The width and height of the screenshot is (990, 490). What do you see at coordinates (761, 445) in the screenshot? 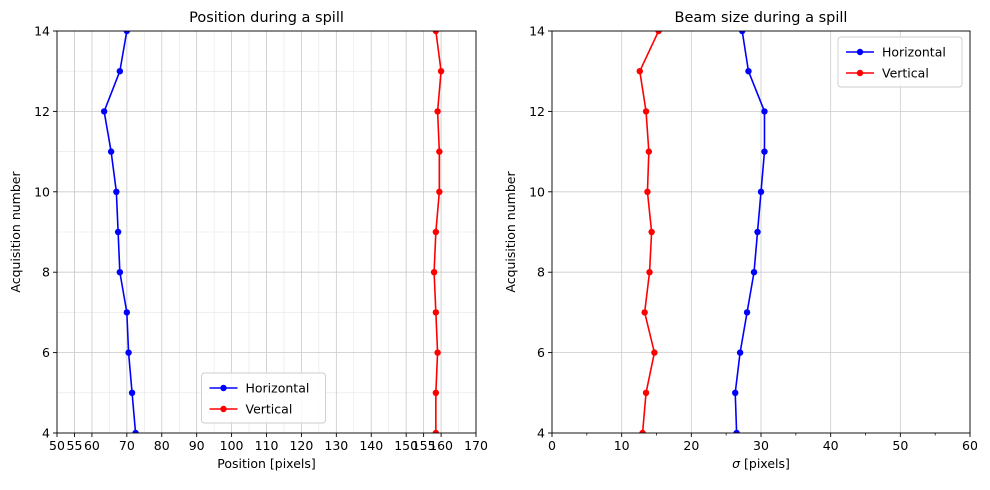
I see `x-tick-label: 30` at bounding box center [761, 445].